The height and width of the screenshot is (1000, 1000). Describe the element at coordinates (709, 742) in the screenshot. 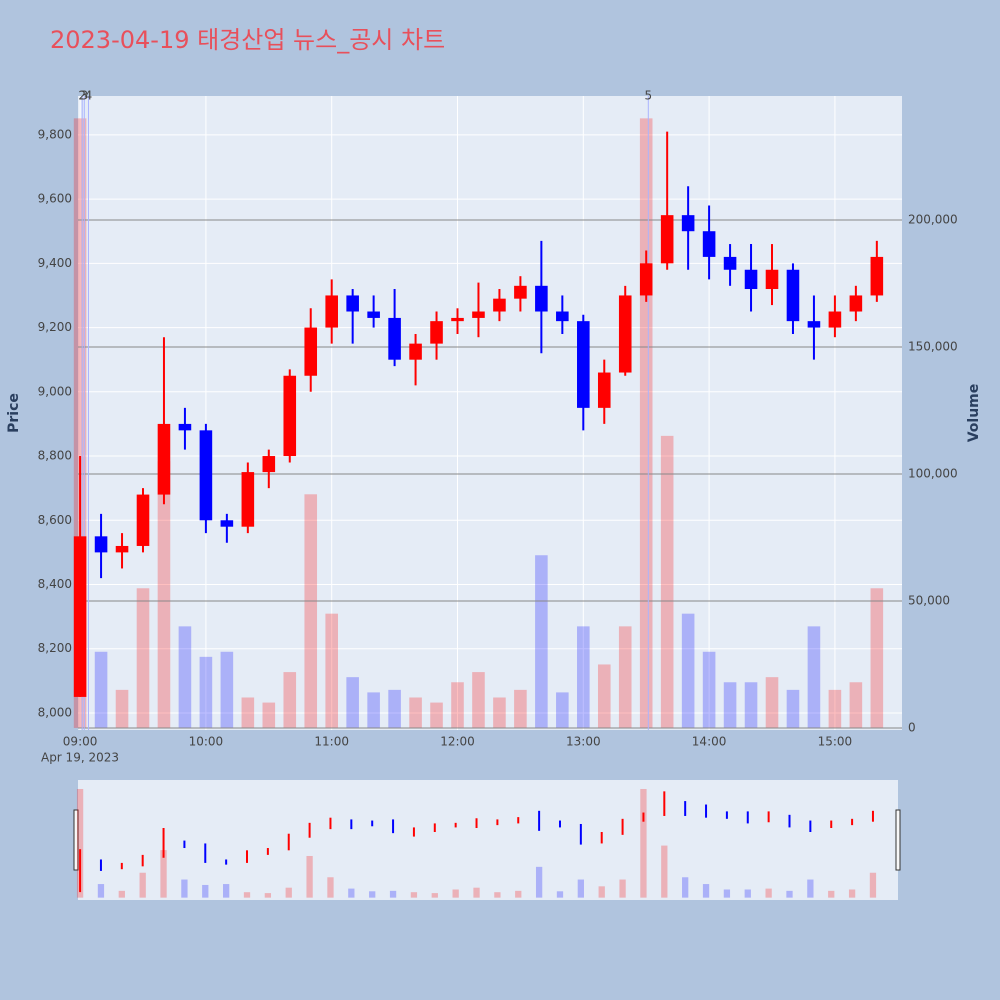

I see `x-tick-label: 14:00` at that location.